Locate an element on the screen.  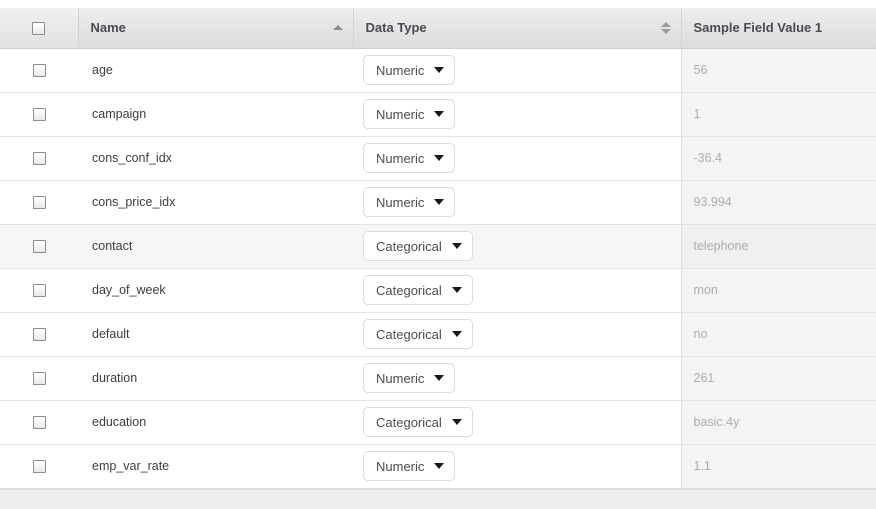
table-footer-strip is located at coordinates (438, 498).